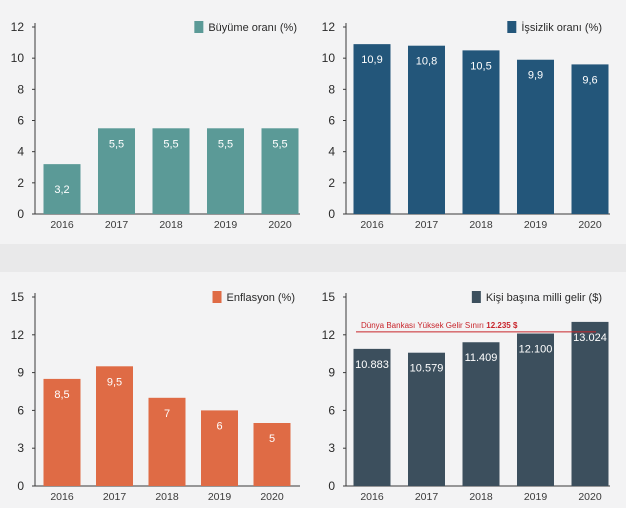 The height and width of the screenshot is (508, 626). I want to click on bar-value-label: 13.024, so click(590, 338).